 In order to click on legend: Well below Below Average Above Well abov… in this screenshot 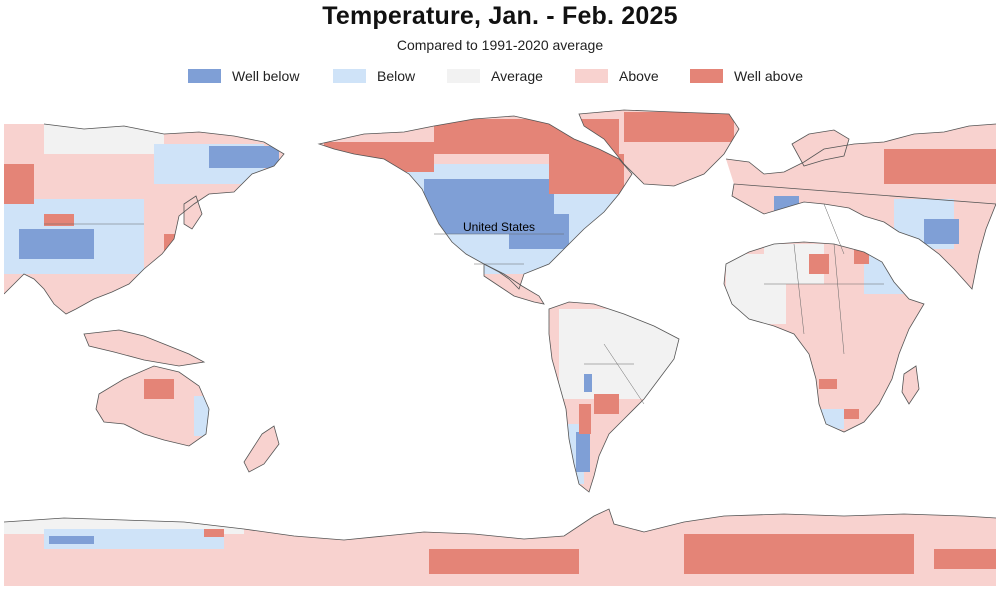, I will do `click(500, 76)`.